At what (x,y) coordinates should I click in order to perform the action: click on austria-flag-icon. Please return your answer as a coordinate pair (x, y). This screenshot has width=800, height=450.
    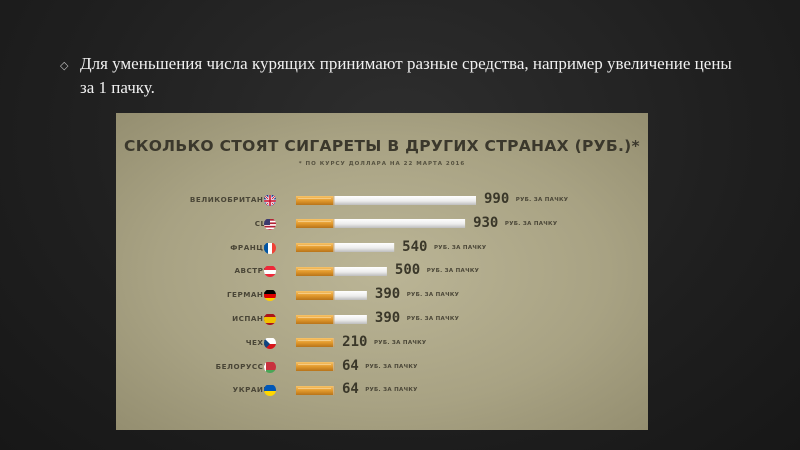
    Looking at the image, I should click on (270, 271).